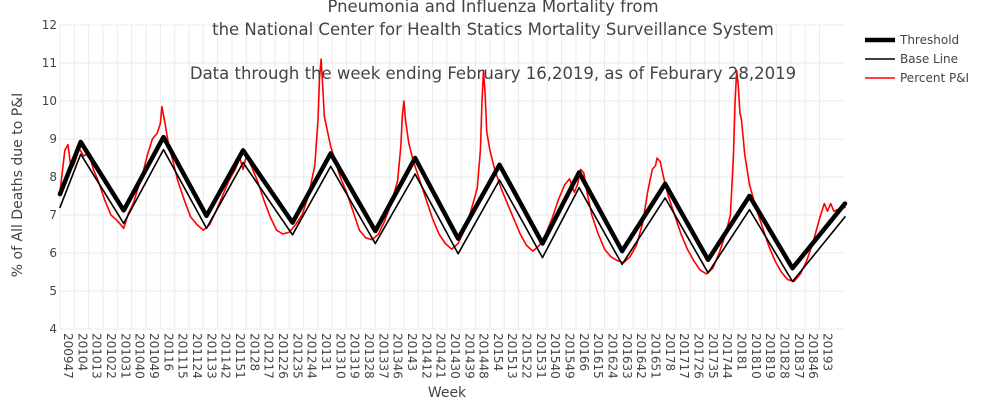  What do you see at coordinates (82, 352) in the screenshot?
I see `x-tick-label: 20104` at bounding box center [82, 352].